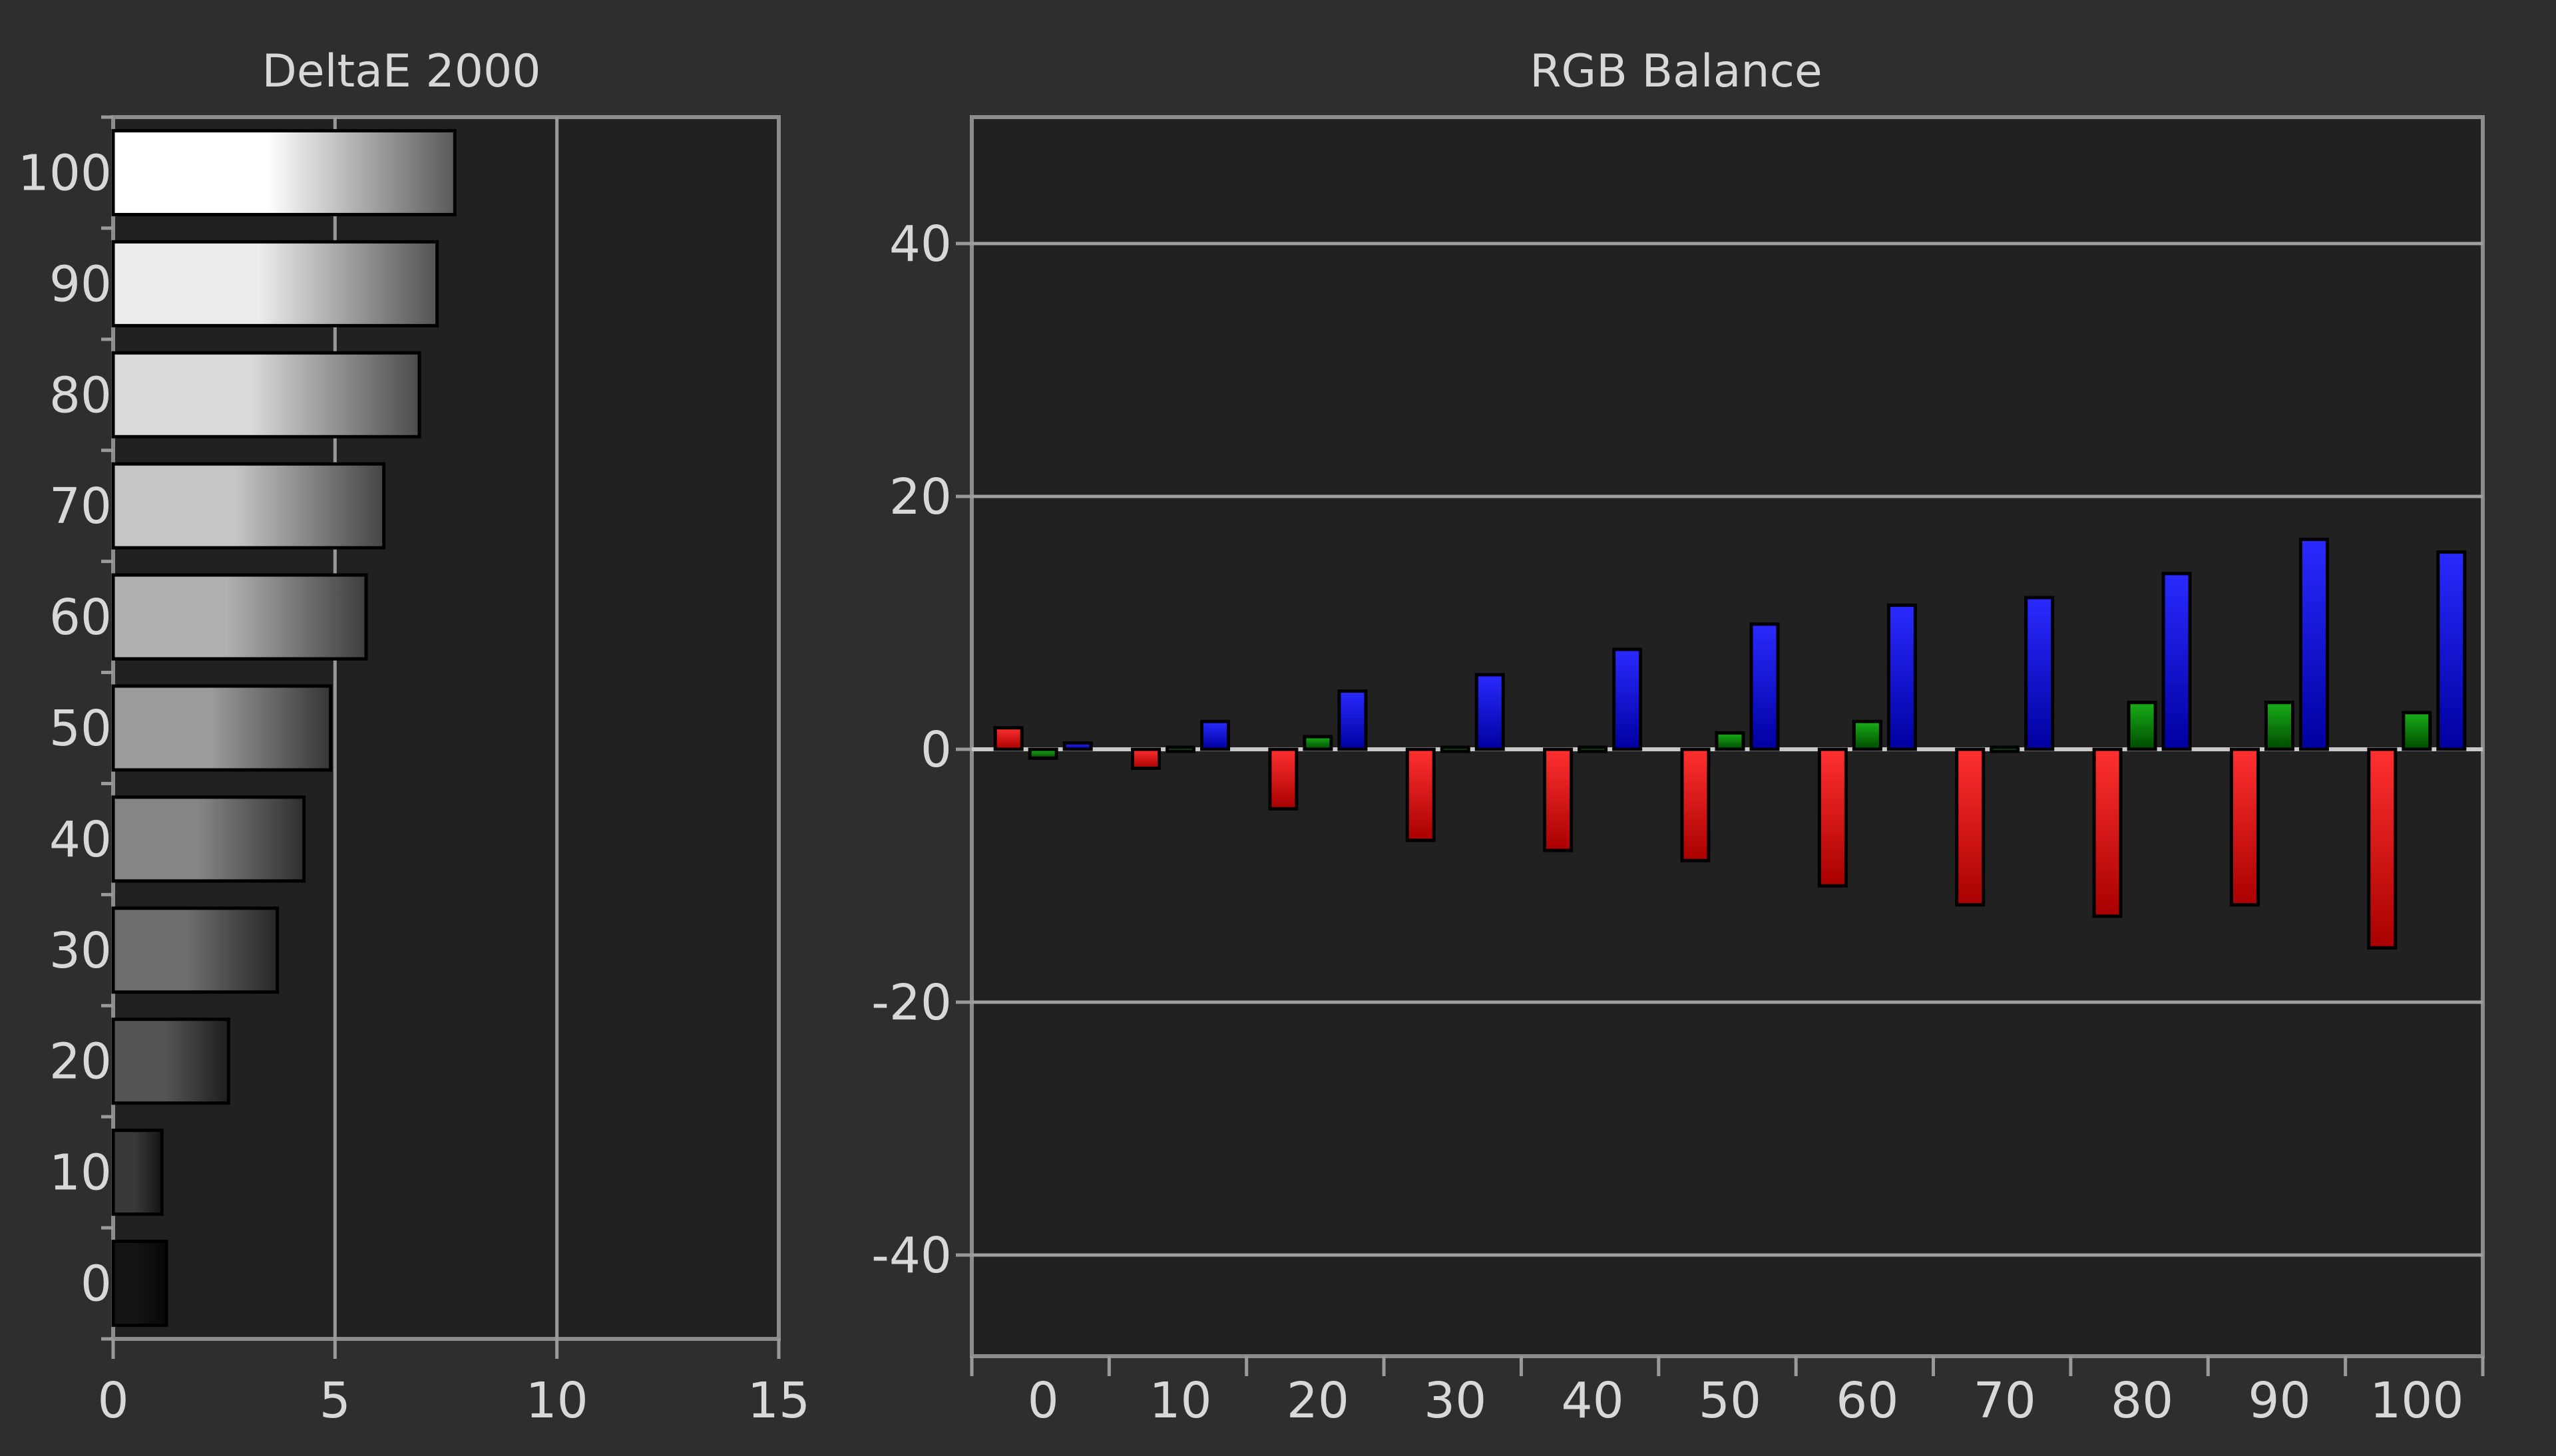 This screenshot has height=1456, width=2556. What do you see at coordinates (80, 617) in the screenshot?
I see `deltae-y-tick-label: 60` at bounding box center [80, 617].